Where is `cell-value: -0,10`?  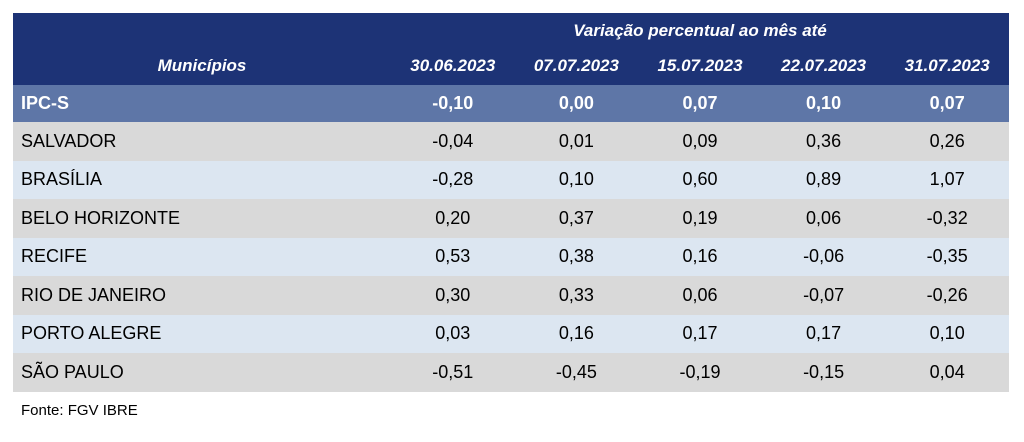 cell-value: -0,10 is located at coordinates (453, 103).